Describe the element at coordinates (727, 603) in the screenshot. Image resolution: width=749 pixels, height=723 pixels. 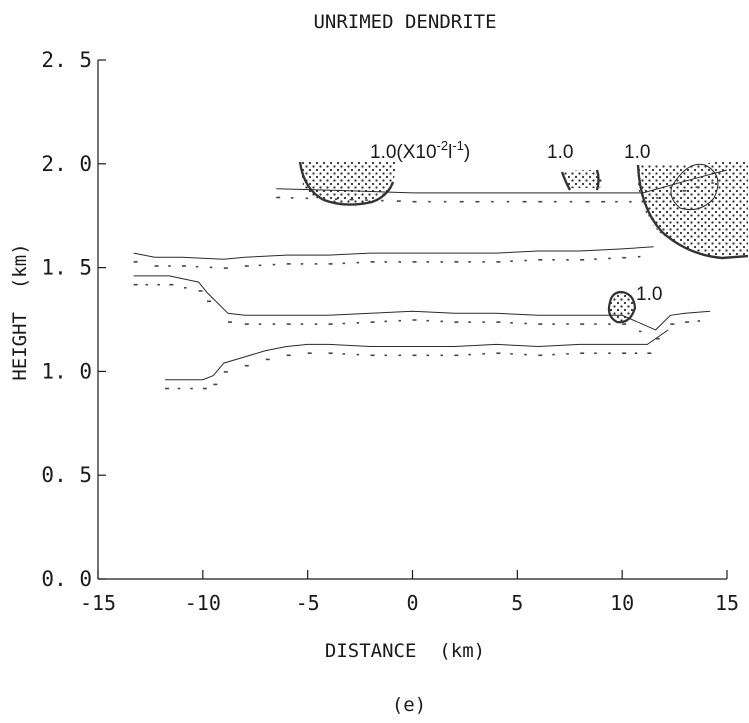
I see `x-tick-label: 15` at that location.